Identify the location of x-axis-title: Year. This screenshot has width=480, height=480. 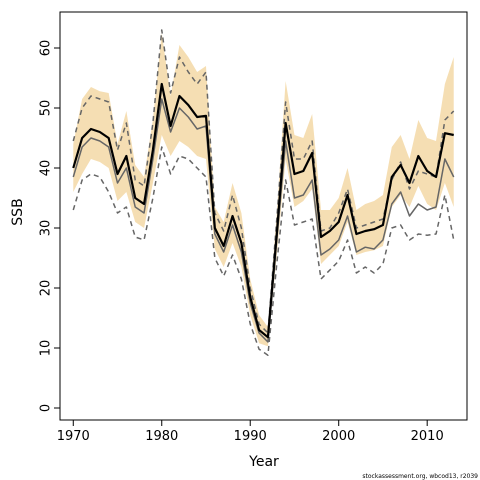
(263, 462).